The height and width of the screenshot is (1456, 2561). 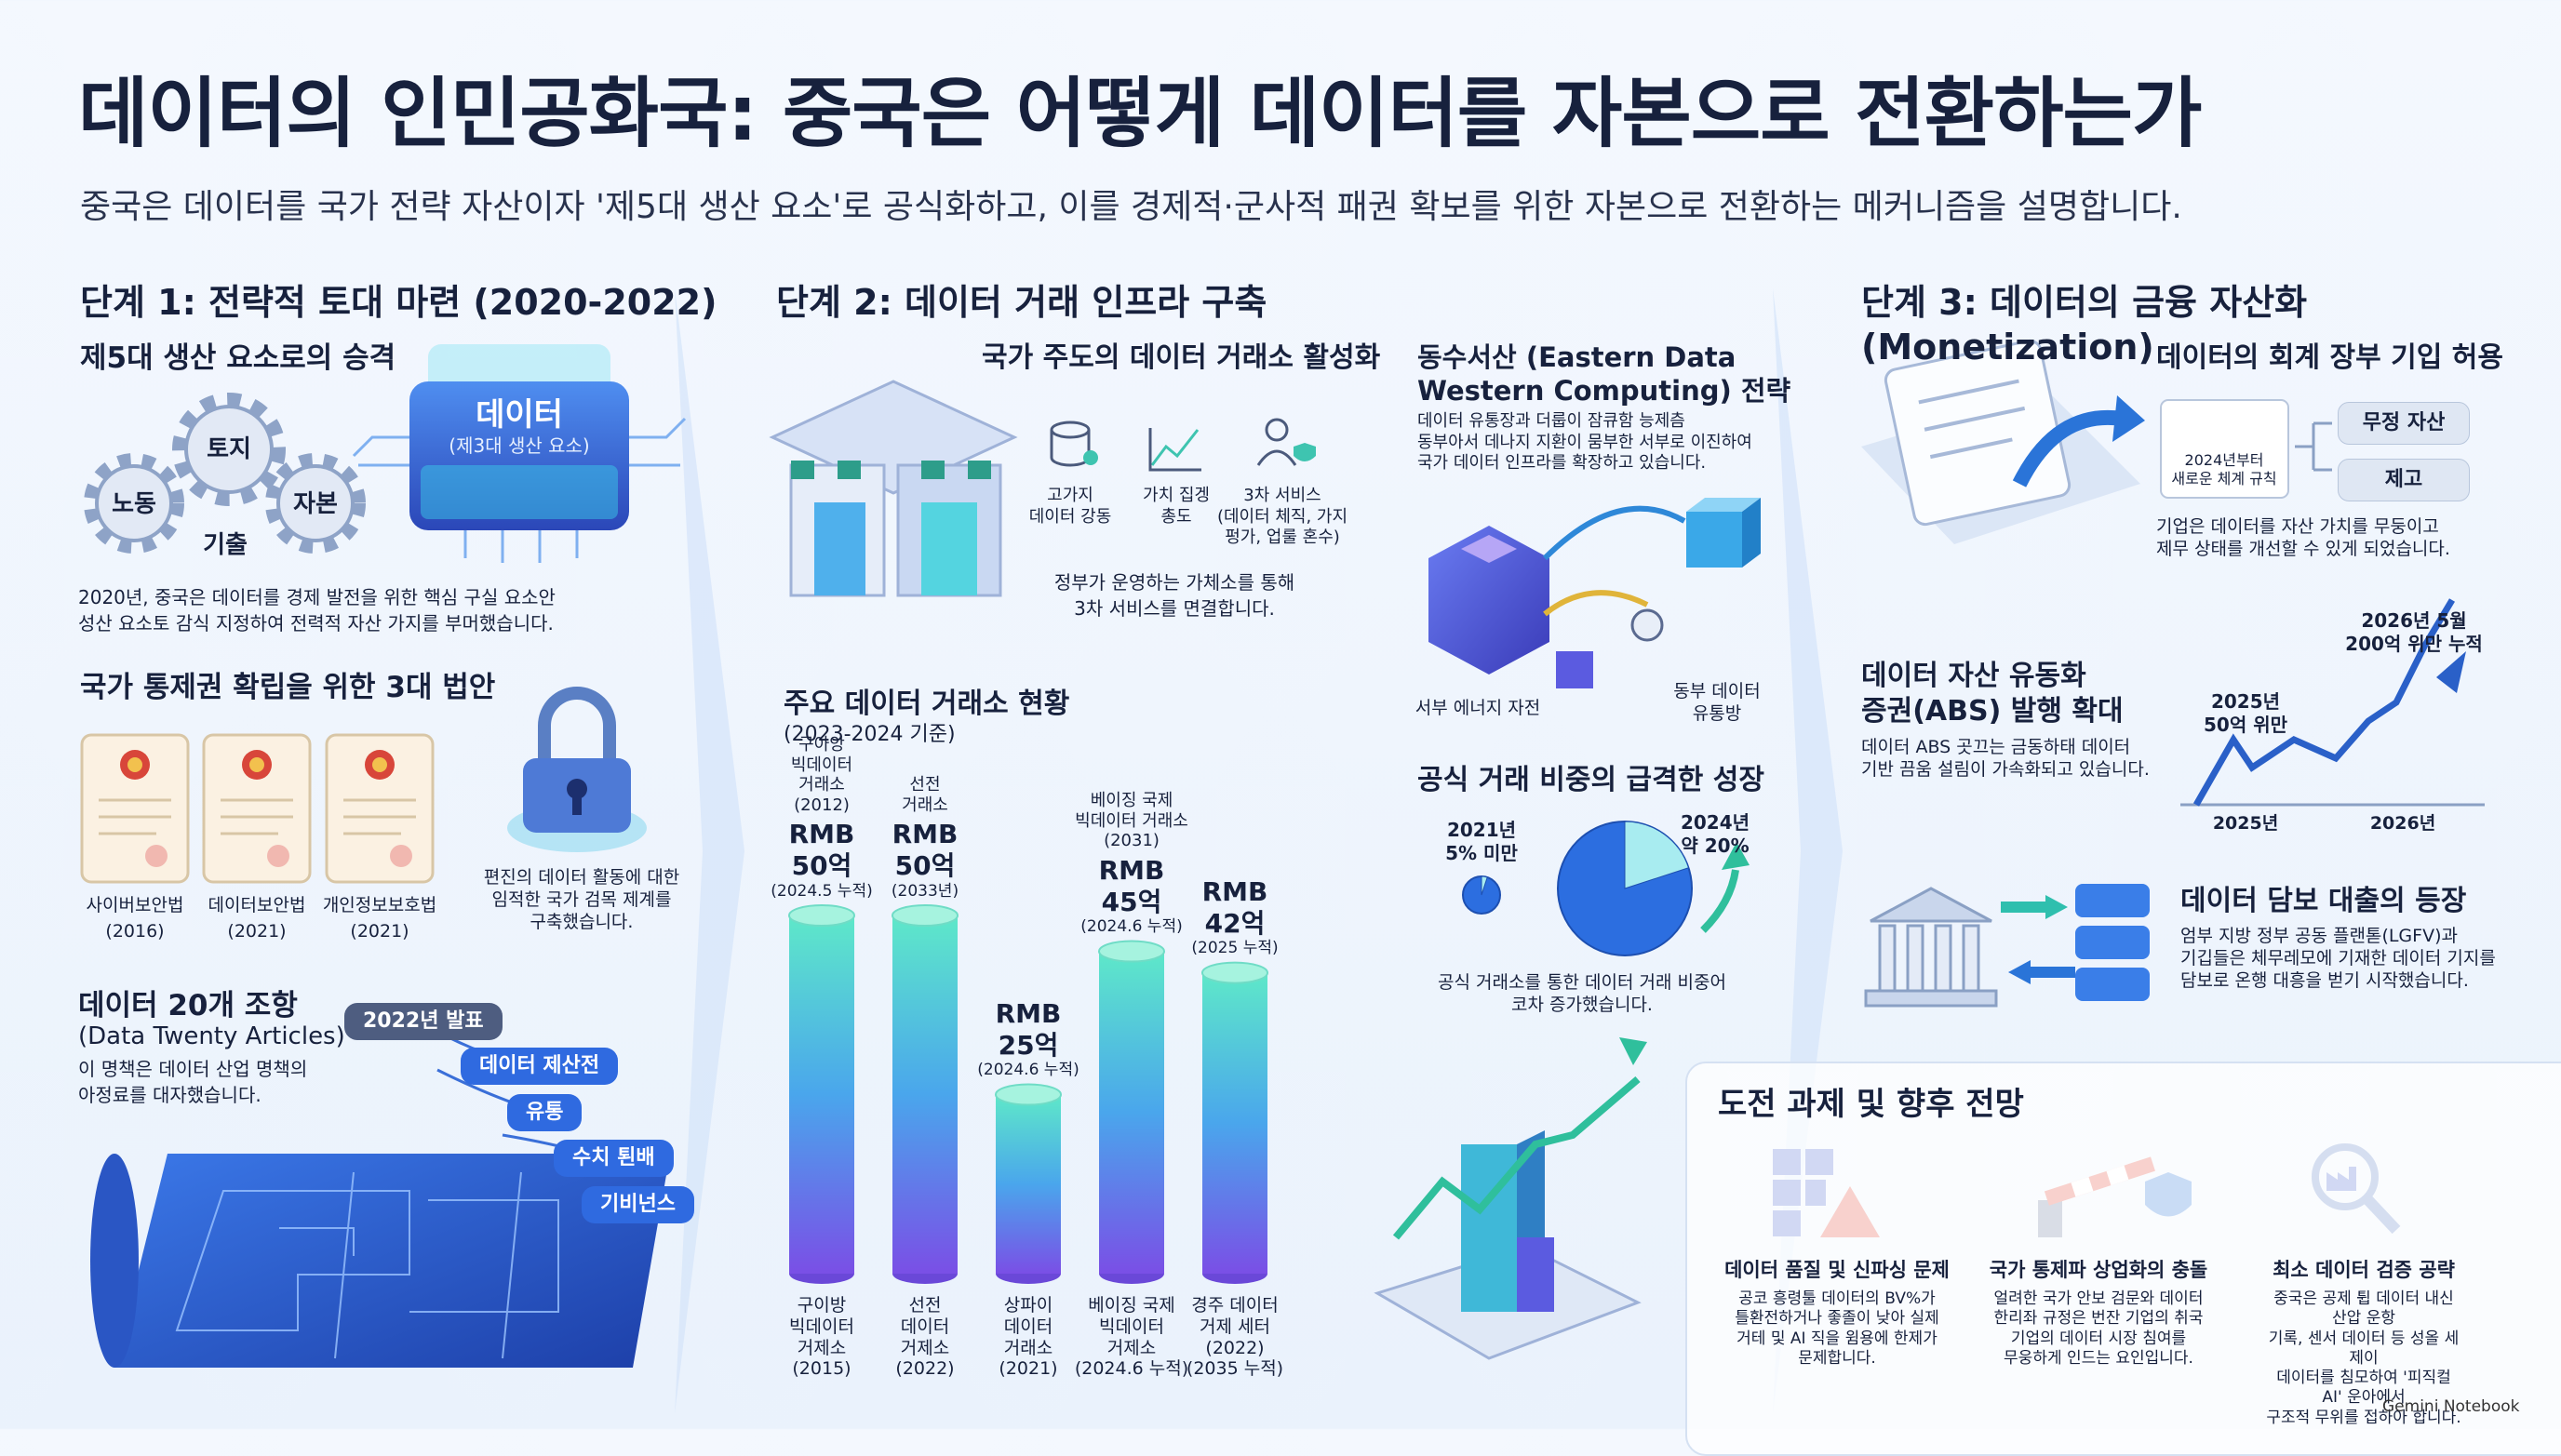 I want to click on icon-label: 3차 서비스 (데이터 체직, 가지 펑가, 업룰 혼수), so click(x=1282, y=516).